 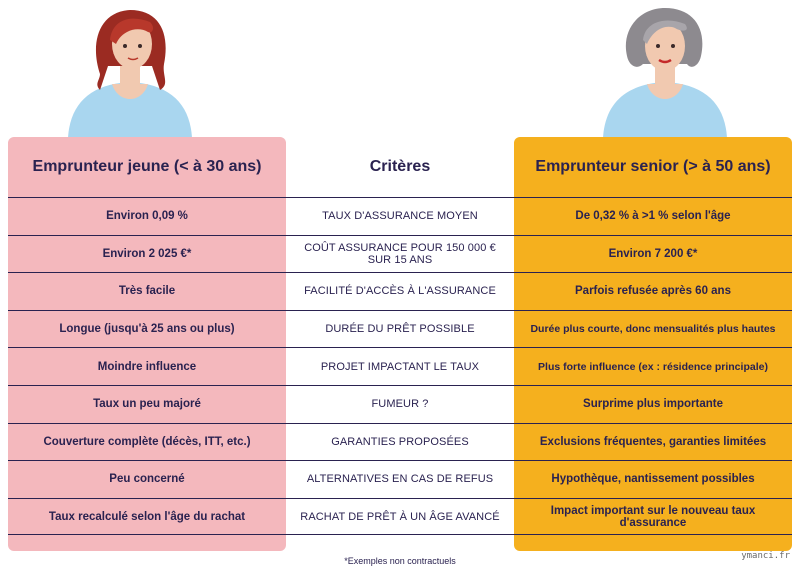 What do you see at coordinates (765, 556) in the screenshot?
I see `watermark: ymanci.fr` at bounding box center [765, 556].